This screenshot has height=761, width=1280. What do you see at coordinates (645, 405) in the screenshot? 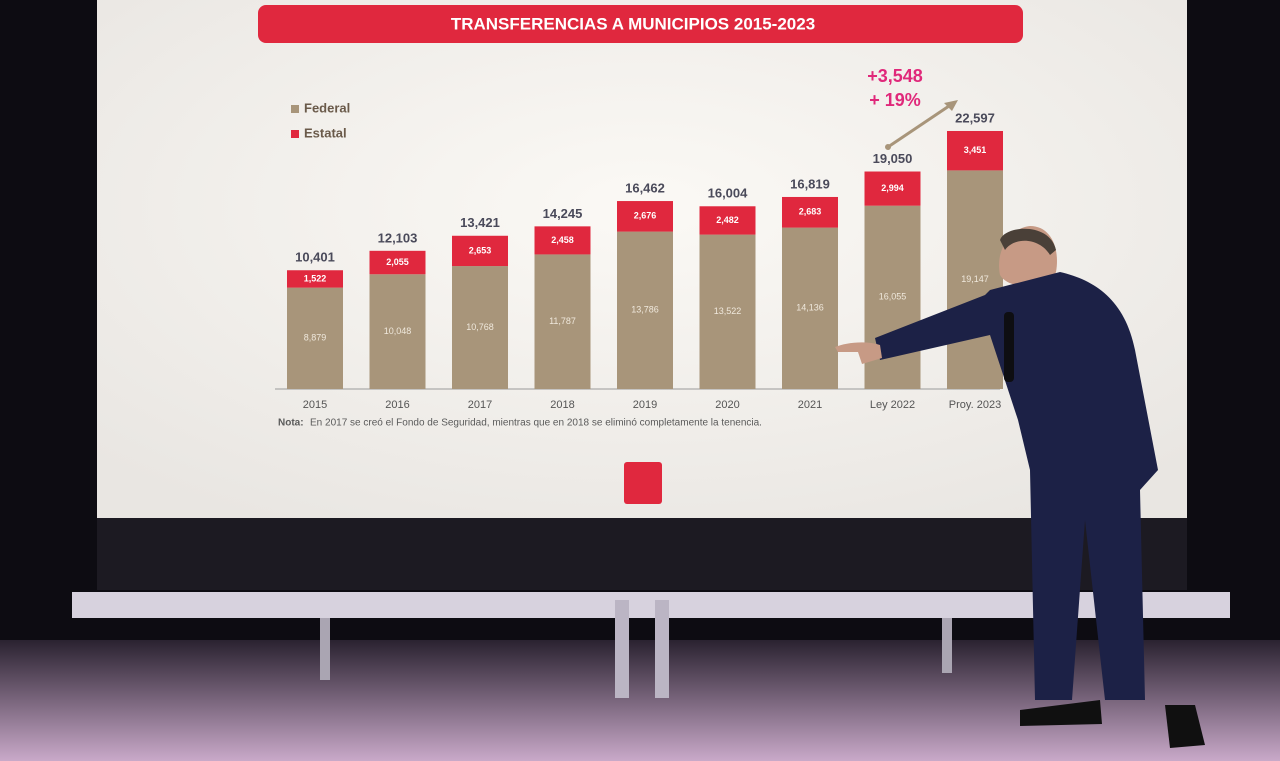
I see `x-tick-label: 2019` at bounding box center [645, 405].